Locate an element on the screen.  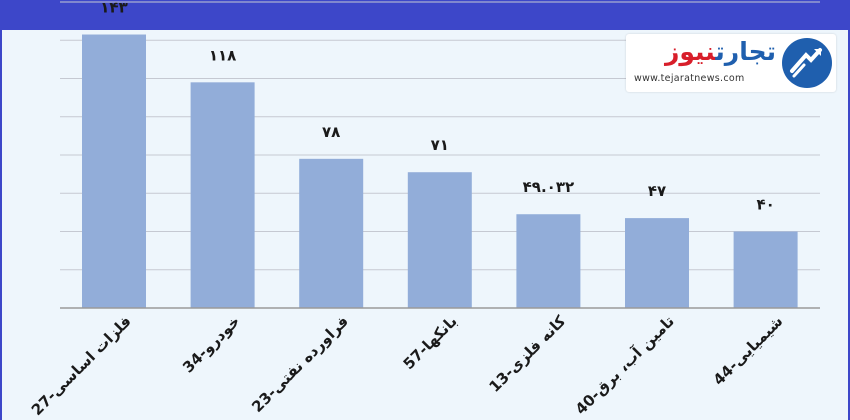
brand-logo: تجارتنیوز www.tejaratnews.com is located at coordinates (731, 63).